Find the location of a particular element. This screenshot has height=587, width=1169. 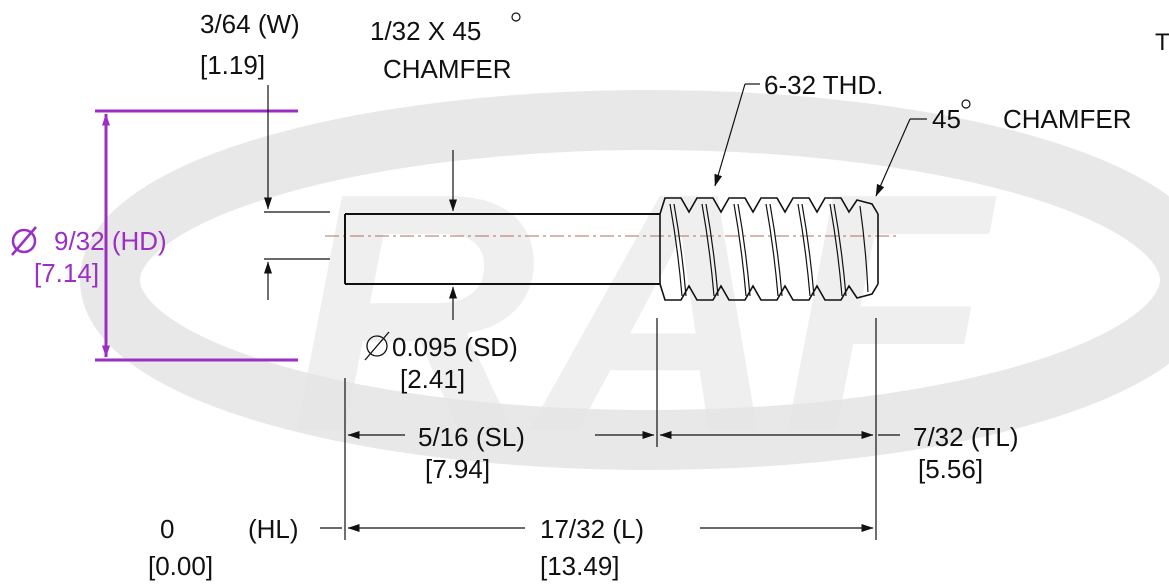

chamfer-2-leader is located at coordinates (901, 157).